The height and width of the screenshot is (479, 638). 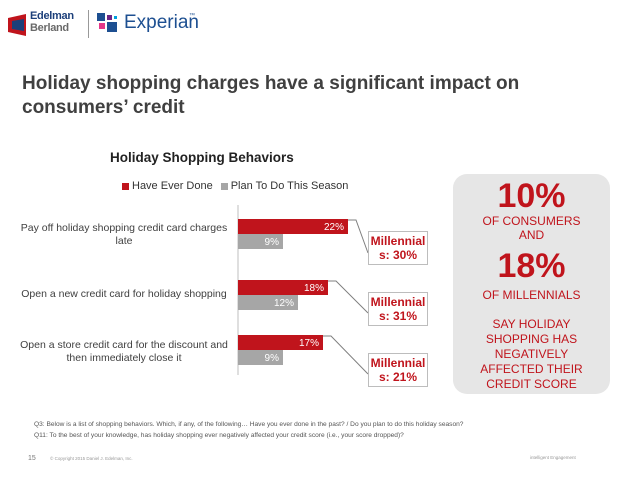 I want to click on chart-legend: Have Ever Done Plan To Do This Season, so click(x=239, y=186).